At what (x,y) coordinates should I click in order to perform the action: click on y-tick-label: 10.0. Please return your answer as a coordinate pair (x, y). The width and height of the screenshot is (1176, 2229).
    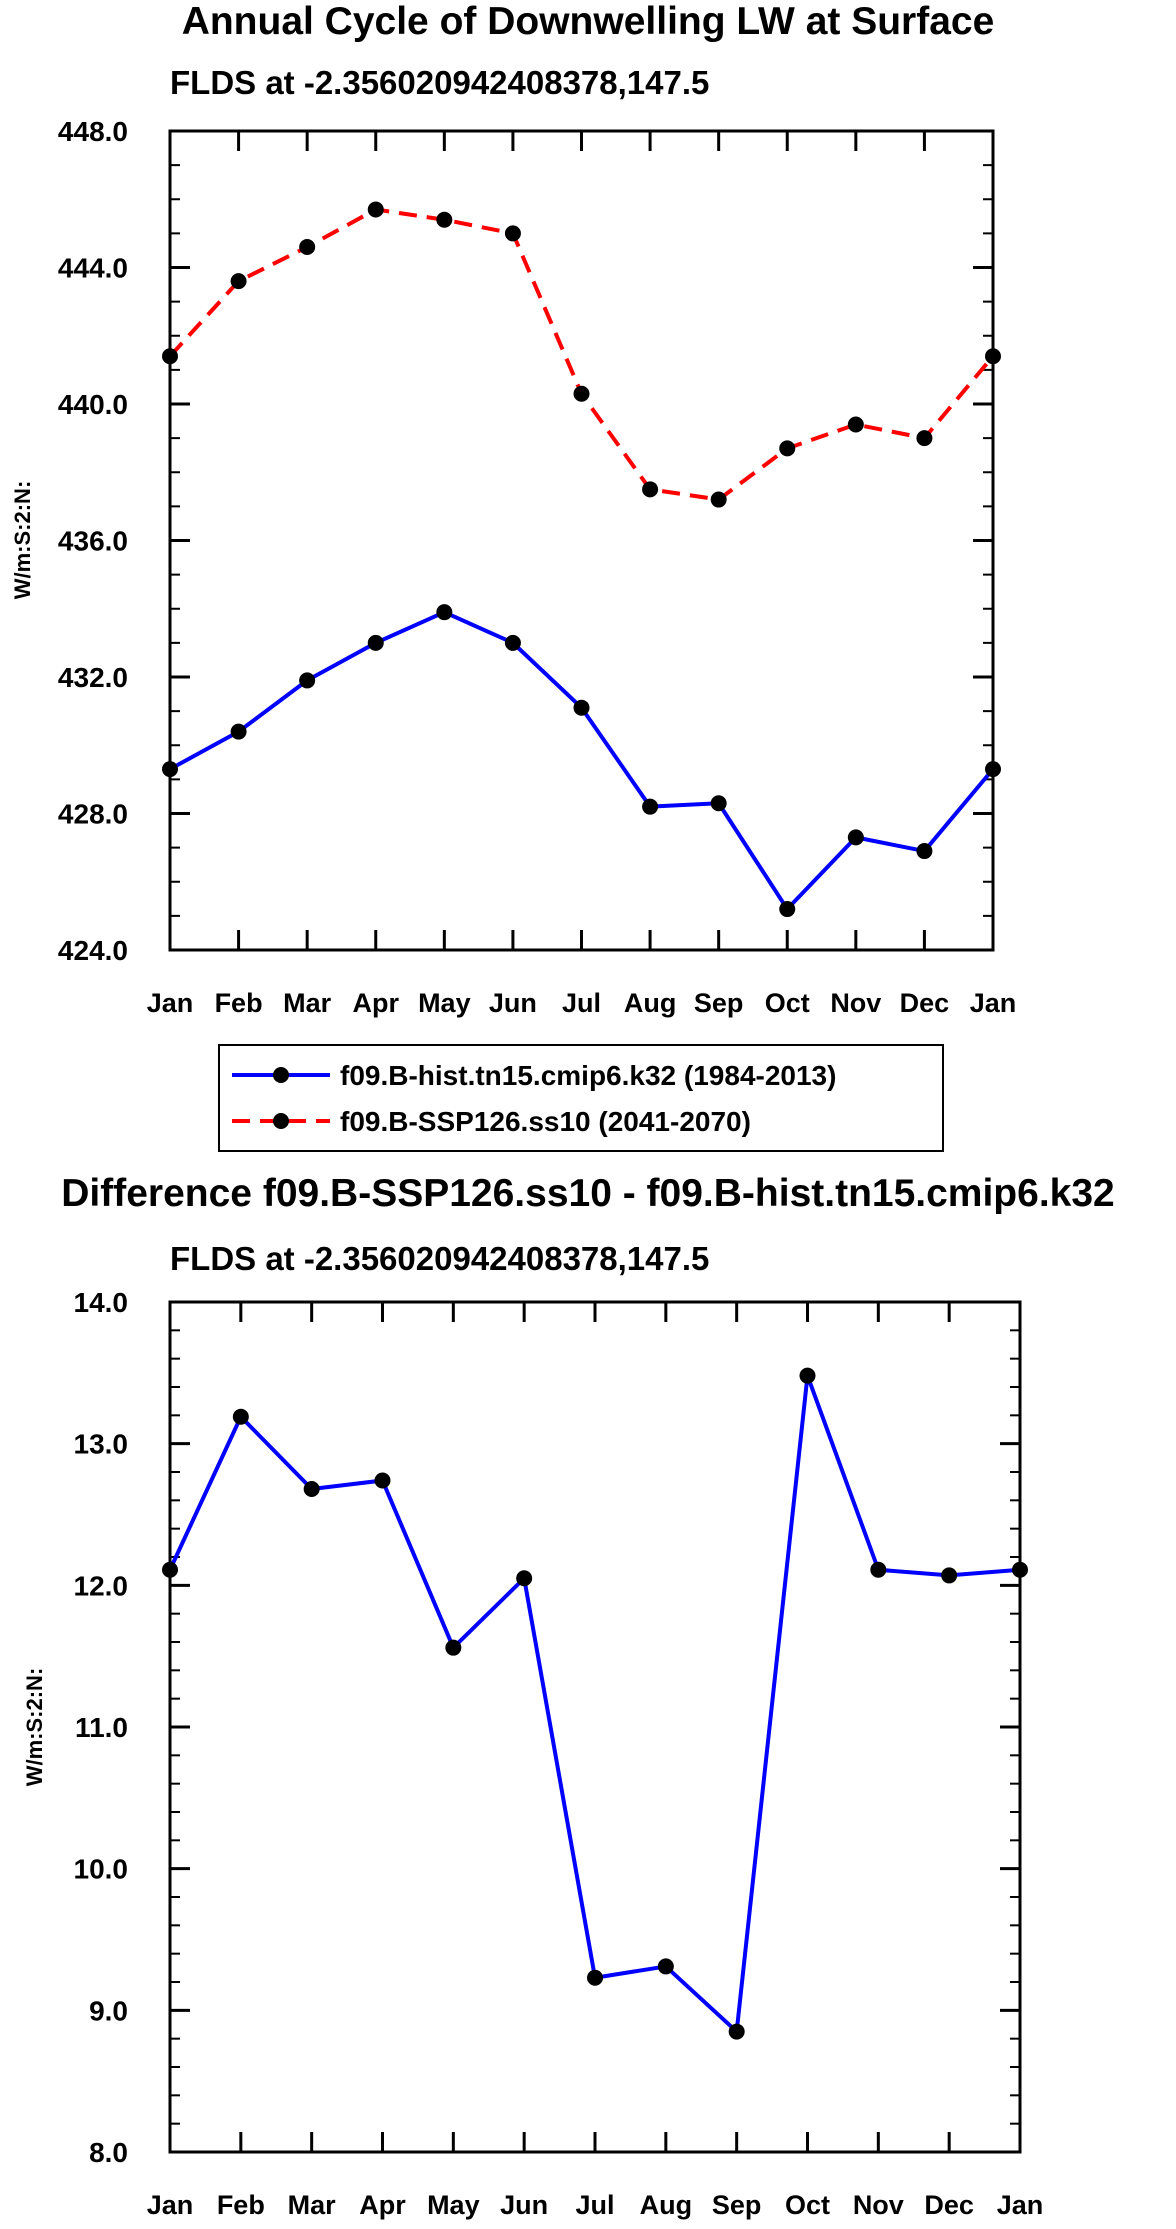
    Looking at the image, I should click on (101, 1869).